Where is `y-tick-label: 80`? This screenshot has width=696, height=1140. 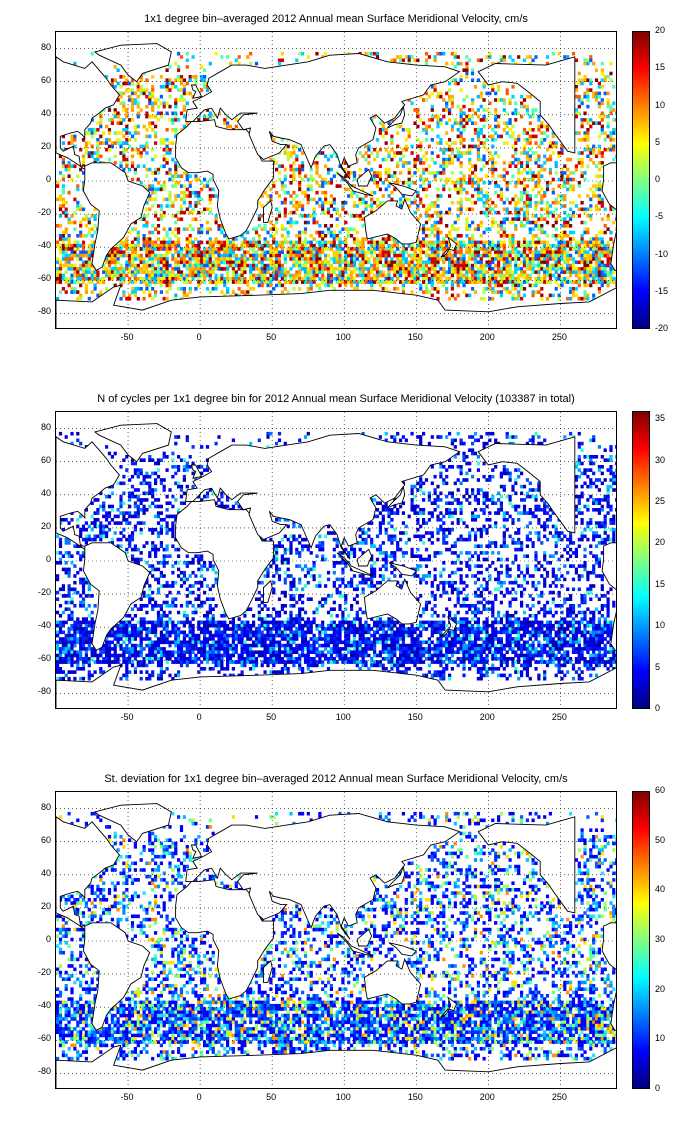
y-tick-label: 80 is located at coordinates (45, 806).